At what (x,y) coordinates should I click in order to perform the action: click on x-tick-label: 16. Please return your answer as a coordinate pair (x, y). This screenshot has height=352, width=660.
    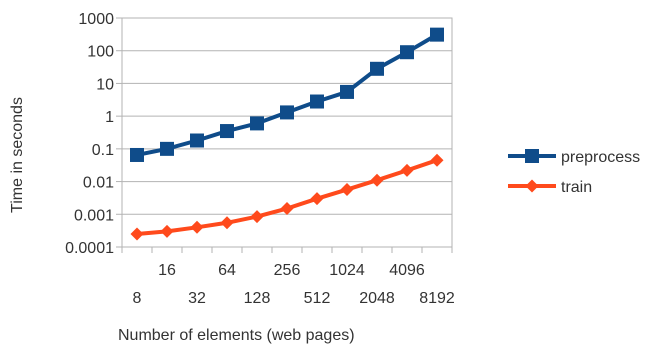
    Looking at the image, I should click on (167, 270).